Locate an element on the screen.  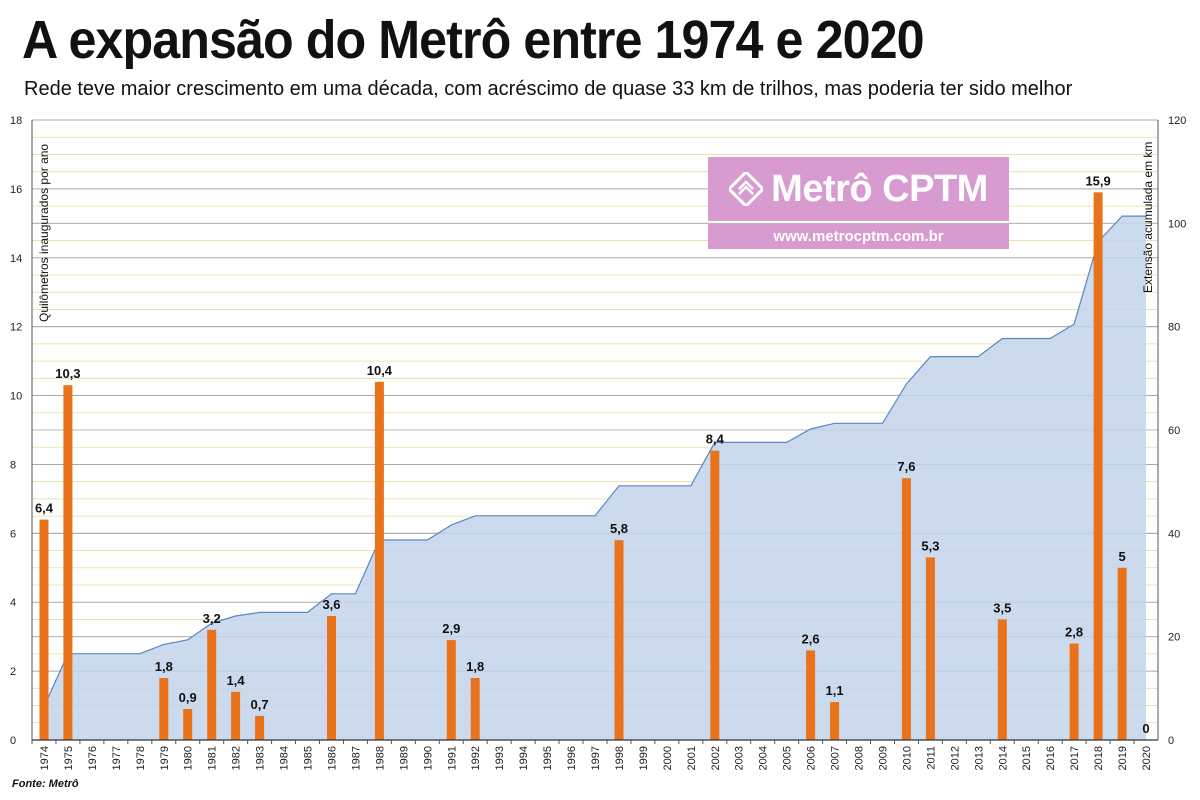
bar-1981 is located at coordinates (212, 684).